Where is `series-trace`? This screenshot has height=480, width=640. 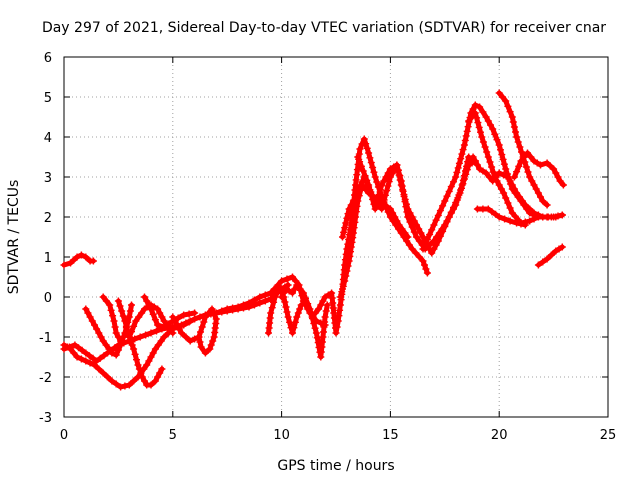 series-trace is located at coordinates (523, 149).